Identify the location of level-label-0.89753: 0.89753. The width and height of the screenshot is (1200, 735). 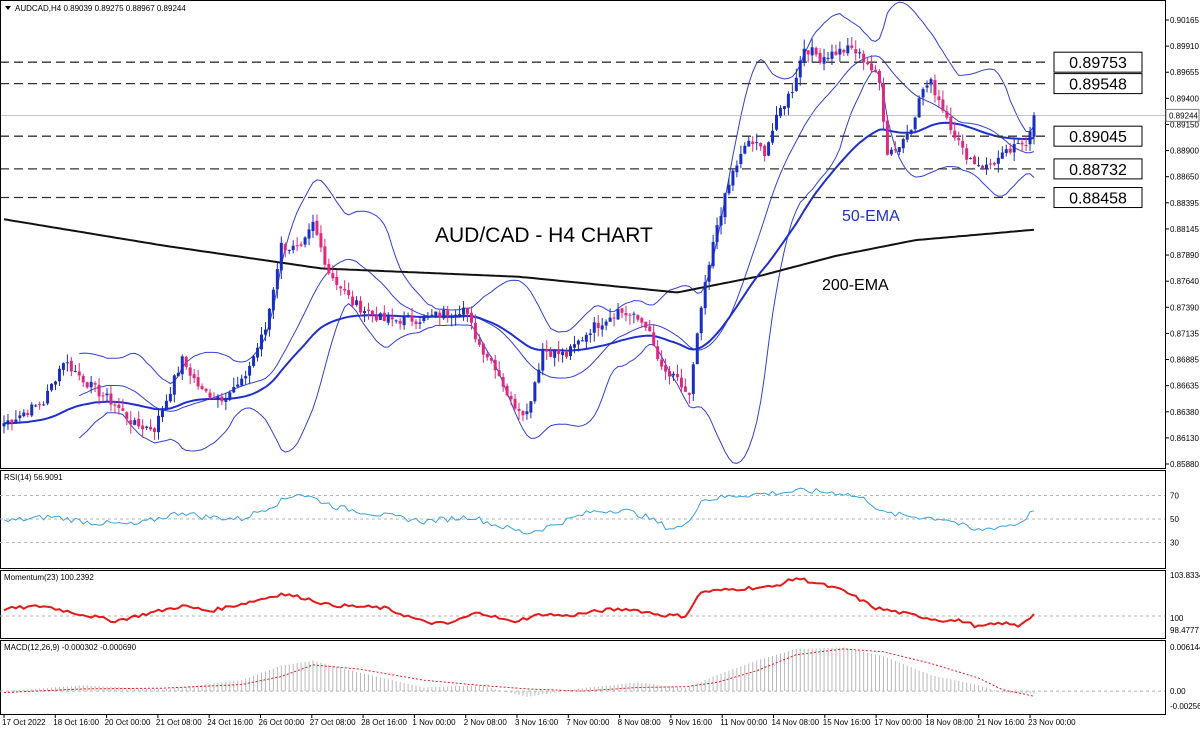
(1098, 63).